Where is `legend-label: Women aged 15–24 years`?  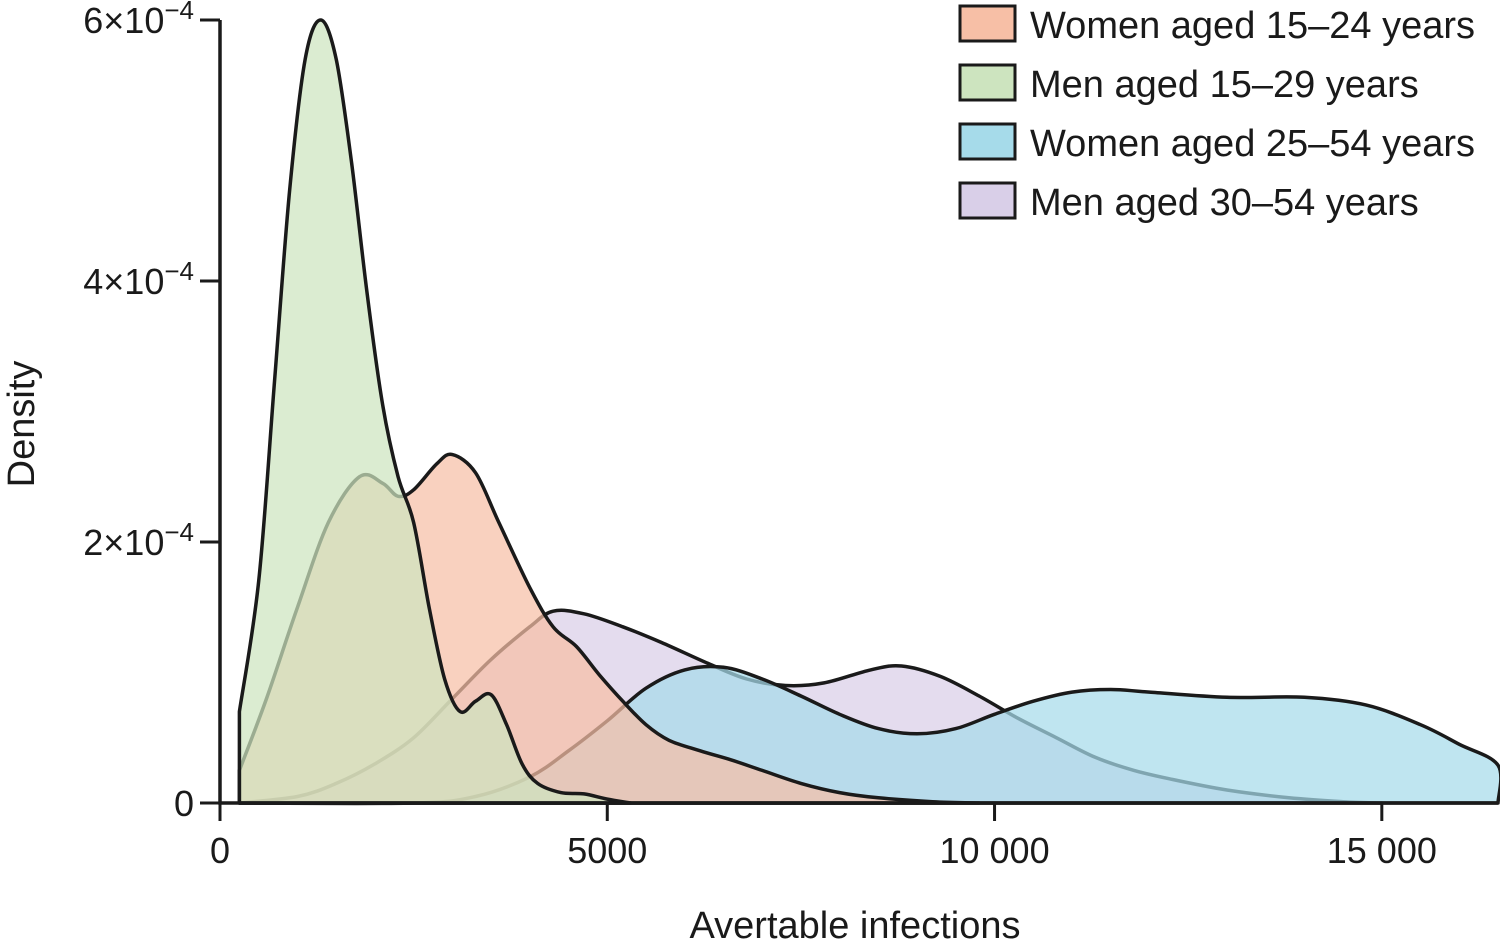 legend-label: Women aged 15–24 years is located at coordinates (1252, 26).